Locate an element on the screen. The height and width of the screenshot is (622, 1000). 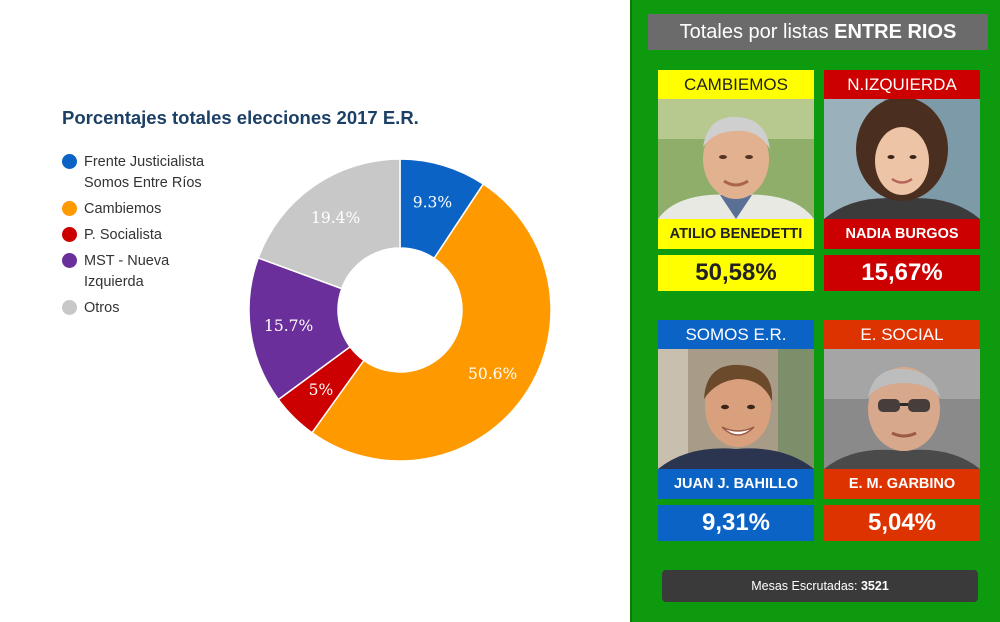
chart-title: Porcentajes totales elecciones 2017 E.R. is located at coordinates (240, 117).